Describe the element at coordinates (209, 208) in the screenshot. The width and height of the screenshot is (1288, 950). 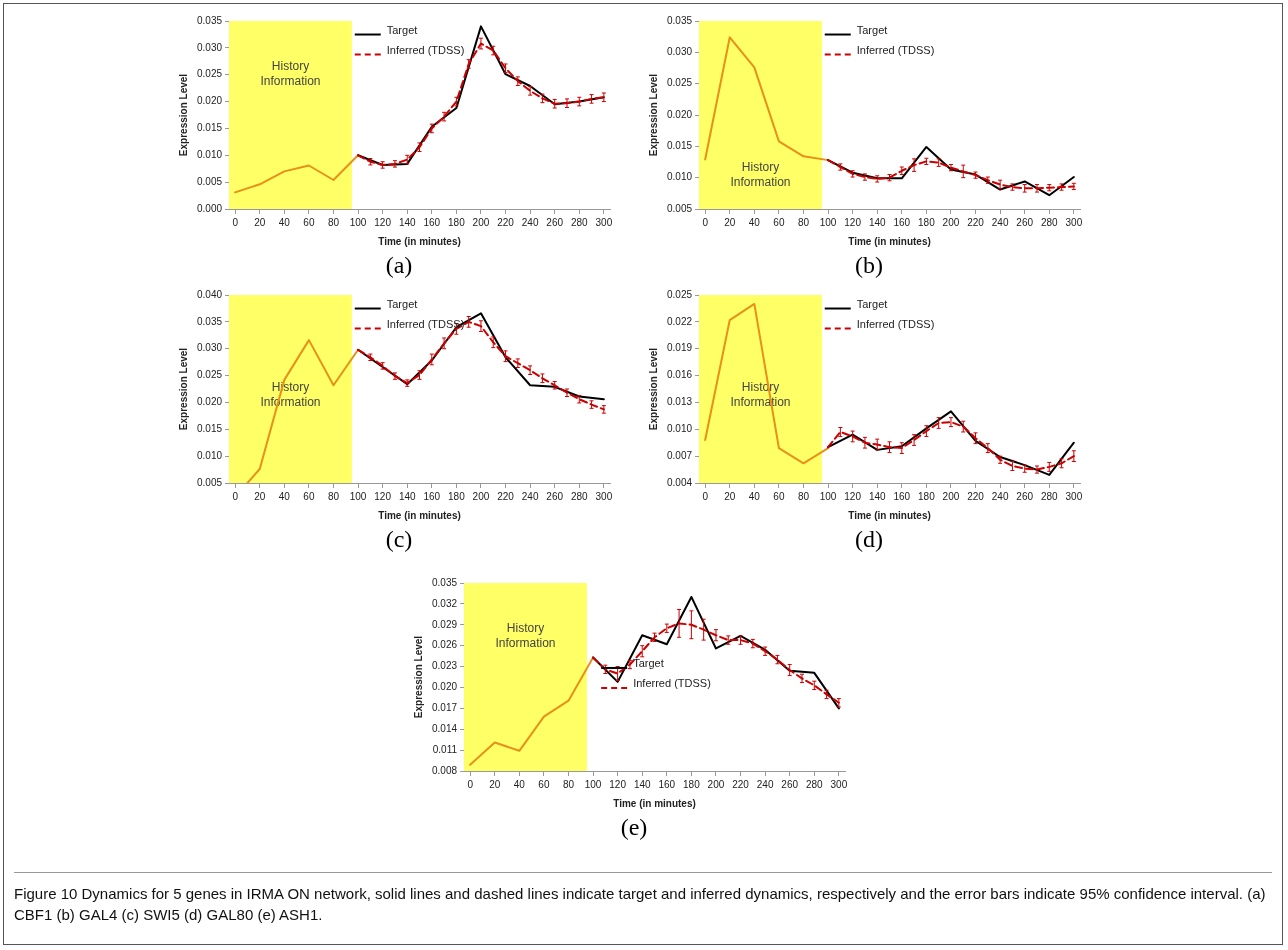
I see `y-tick-label: 0.000` at that location.